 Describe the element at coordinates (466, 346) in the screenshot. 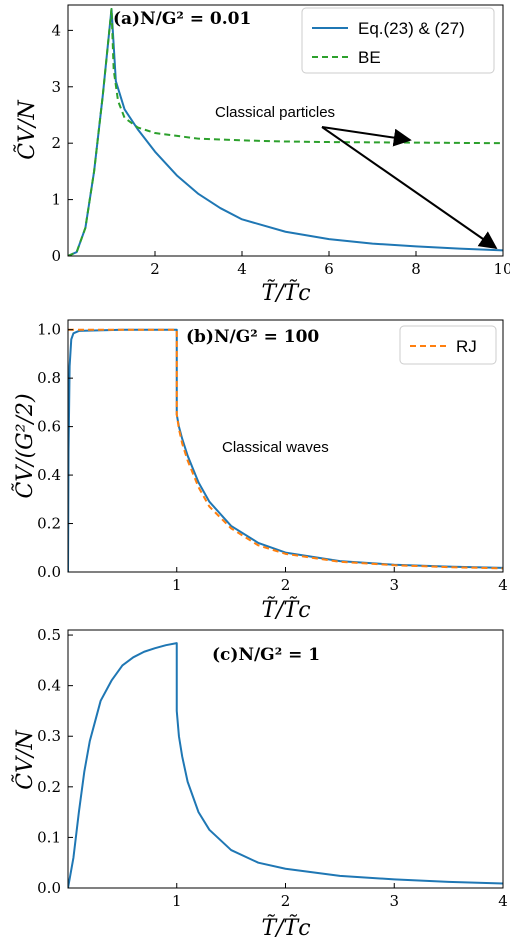

I see `panel-b-legend-label-1: RJ` at that location.